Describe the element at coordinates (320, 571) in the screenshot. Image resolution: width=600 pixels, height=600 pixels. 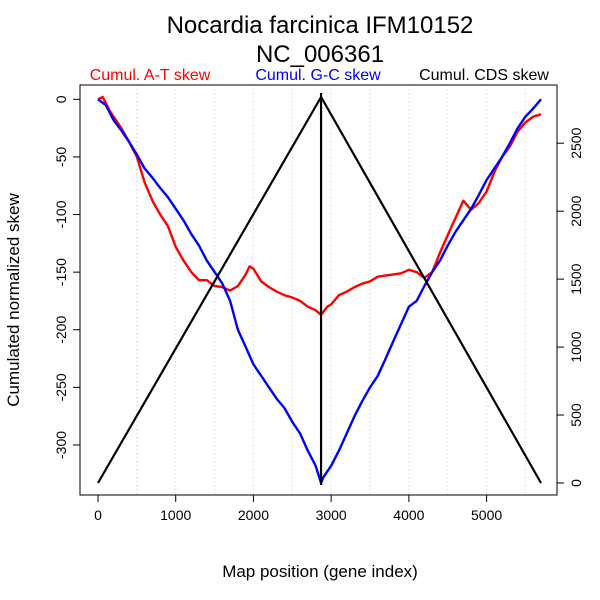
I see `x-axis-title: Map position (gene index)` at that location.